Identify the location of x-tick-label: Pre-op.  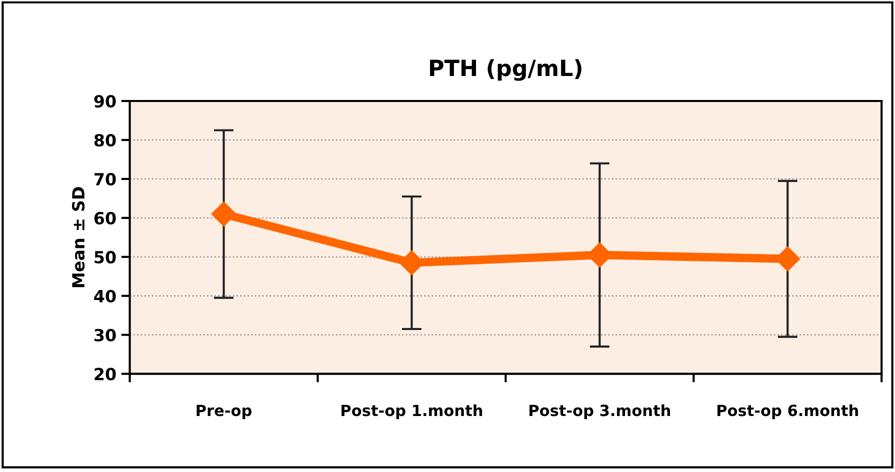
(224, 412).